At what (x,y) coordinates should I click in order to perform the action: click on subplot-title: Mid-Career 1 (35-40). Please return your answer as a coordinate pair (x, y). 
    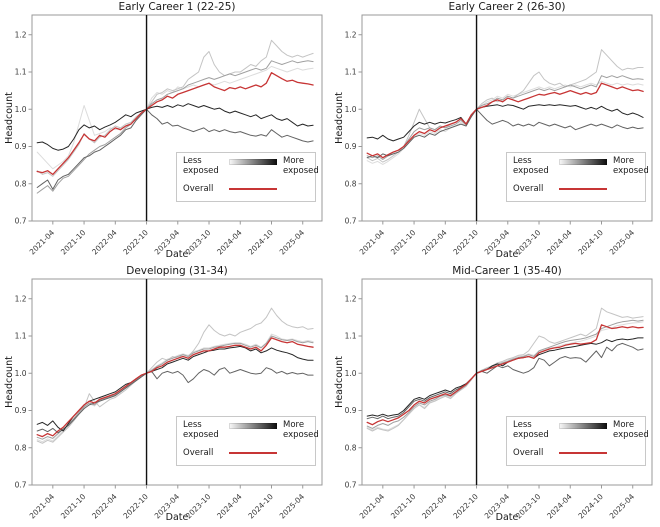
    Looking at the image, I should click on (507, 271).